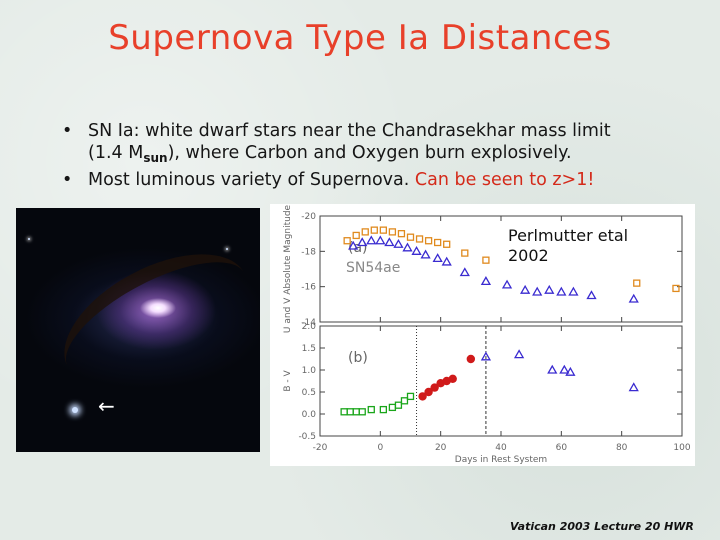 The width and height of the screenshot is (720, 540). I want to click on y-tick-label: -20, so click(308, 217).